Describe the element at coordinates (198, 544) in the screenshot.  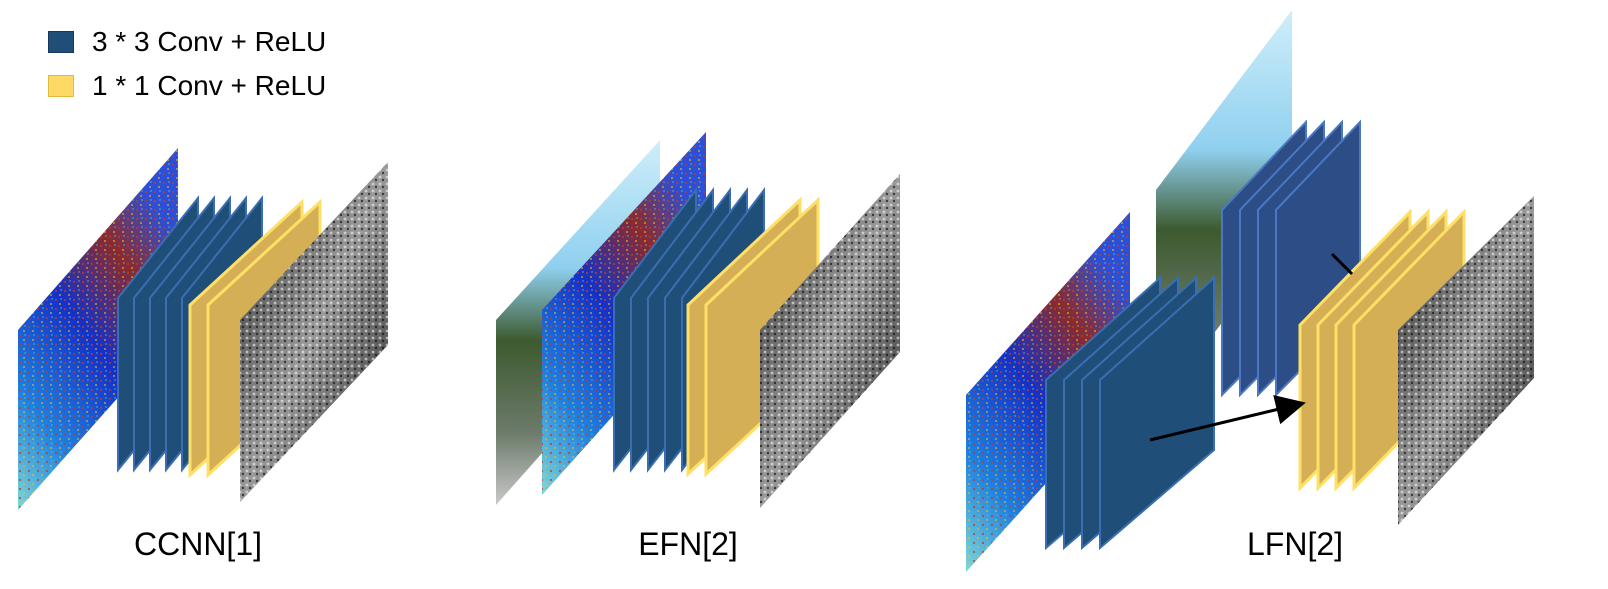
I see `caption-ccnn: CCNN[1]` at that location.